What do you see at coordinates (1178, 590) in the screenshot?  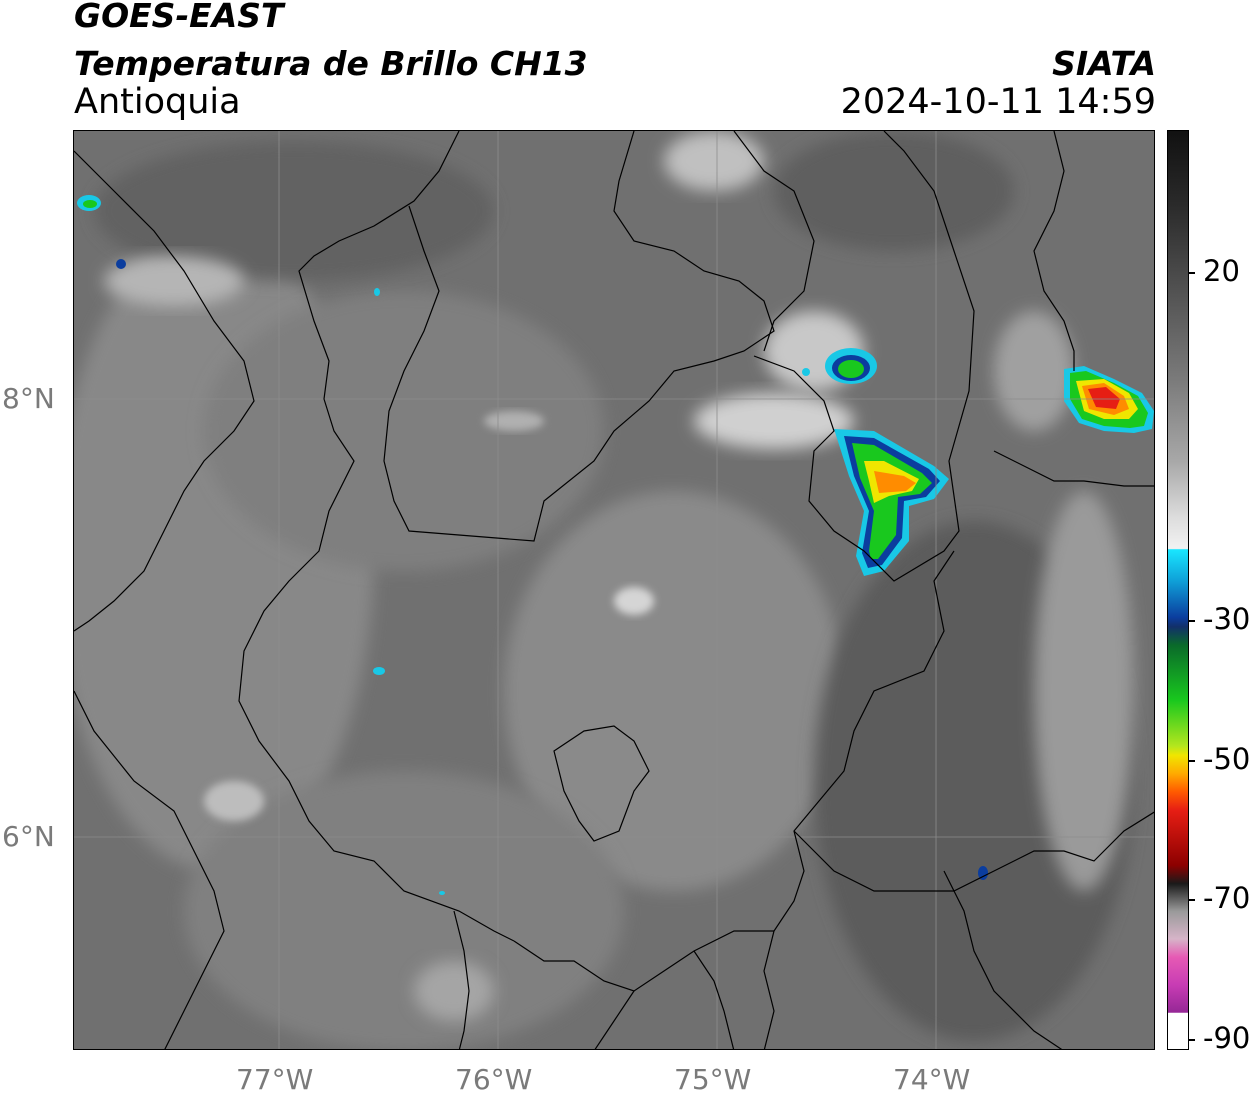 I see `temperature-colorbar` at bounding box center [1178, 590].